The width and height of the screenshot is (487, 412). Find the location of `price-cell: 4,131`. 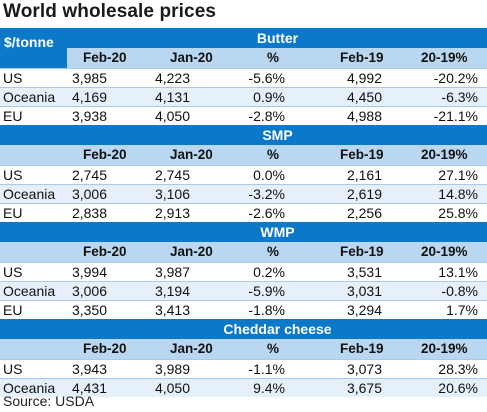

price-cell: 4,131 is located at coordinates (172, 97).